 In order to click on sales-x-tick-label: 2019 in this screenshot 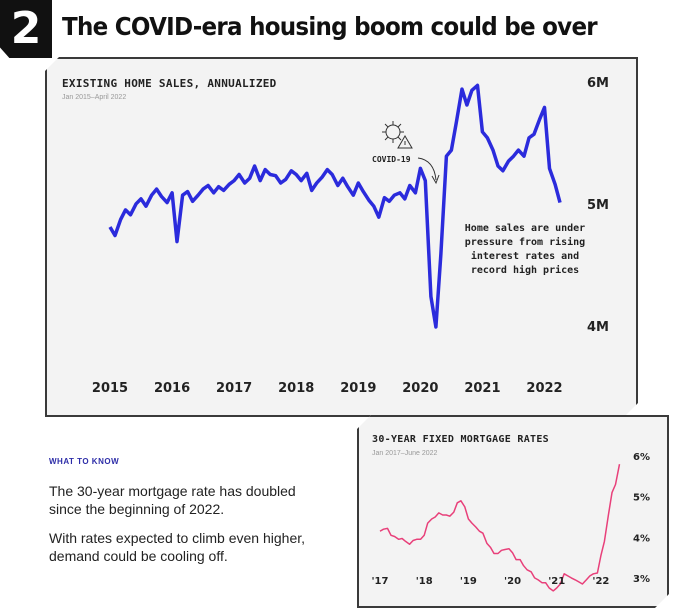, I will do `click(358, 388)`.